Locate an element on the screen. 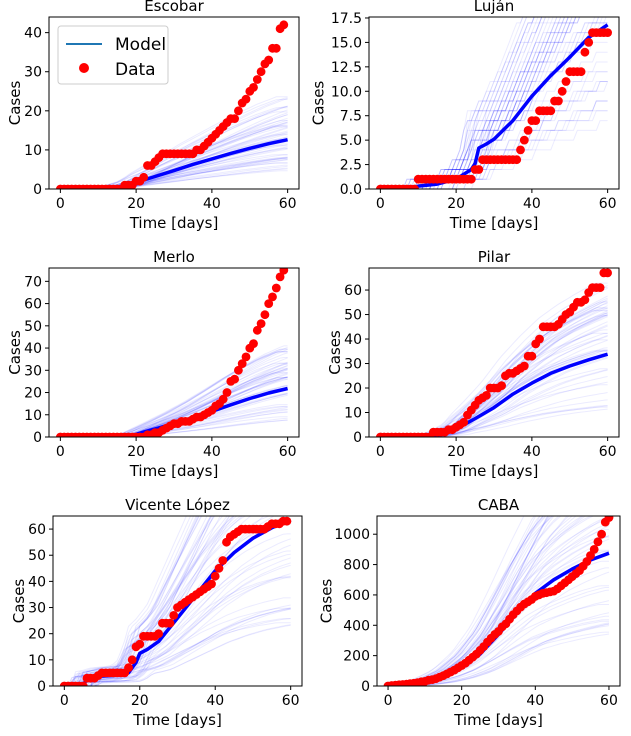  y-tick-label: 17.5 is located at coordinates (346, 19).